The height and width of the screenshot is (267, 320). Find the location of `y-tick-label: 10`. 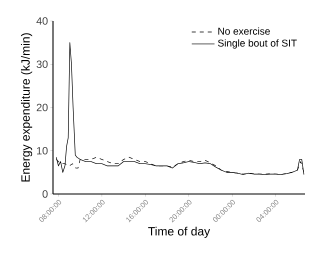

y-tick-label: 10 is located at coordinates (42, 150).